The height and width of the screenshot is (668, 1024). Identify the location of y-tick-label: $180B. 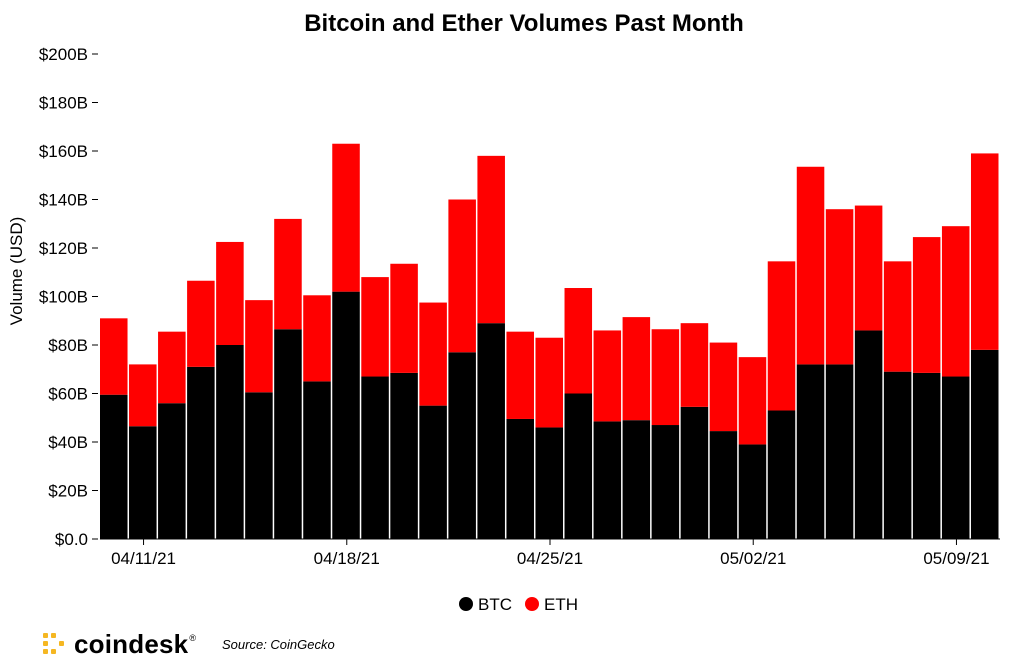
(63, 103).